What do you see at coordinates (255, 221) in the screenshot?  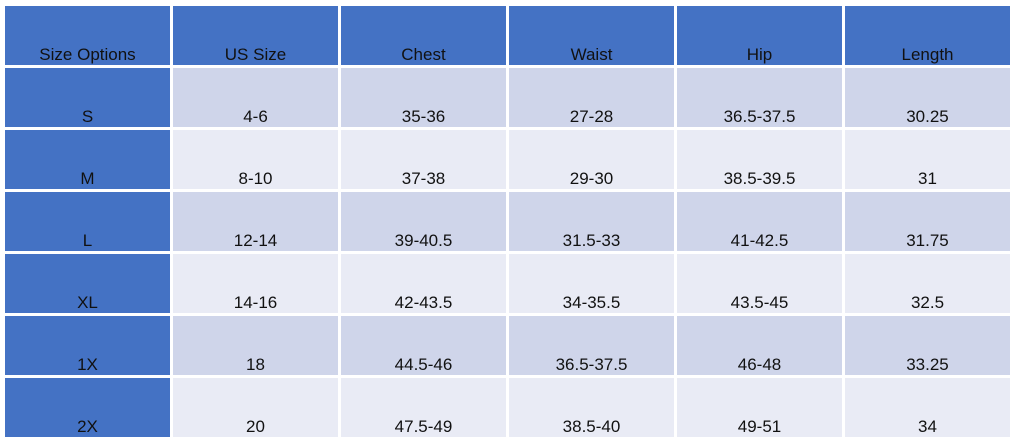 I see `cell-us-size: 12-14` at bounding box center [255, 221].